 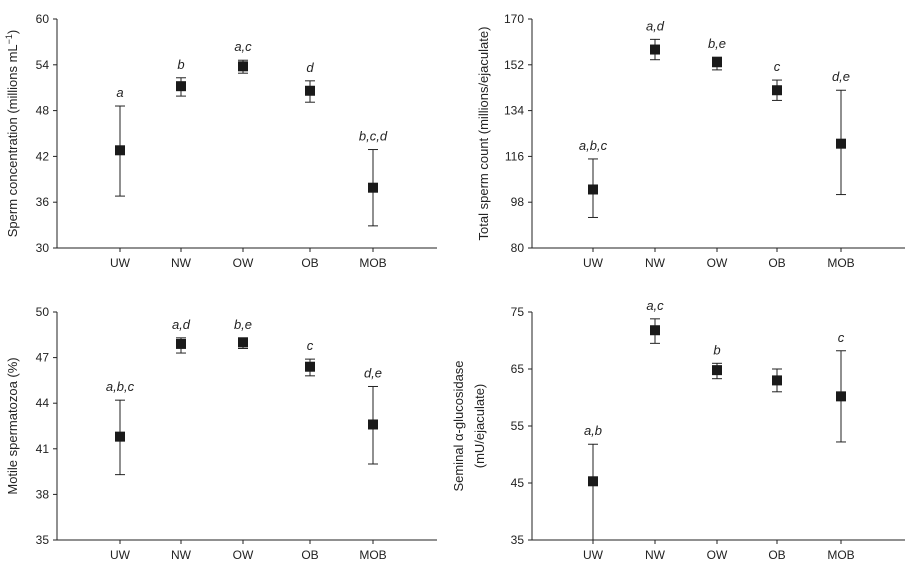 What do you see at coordinates (483, 134) in the screenshot?
I see `y-axis-title: Total sperm count (millions/ejaculate)` at bounding box center [483, 134].